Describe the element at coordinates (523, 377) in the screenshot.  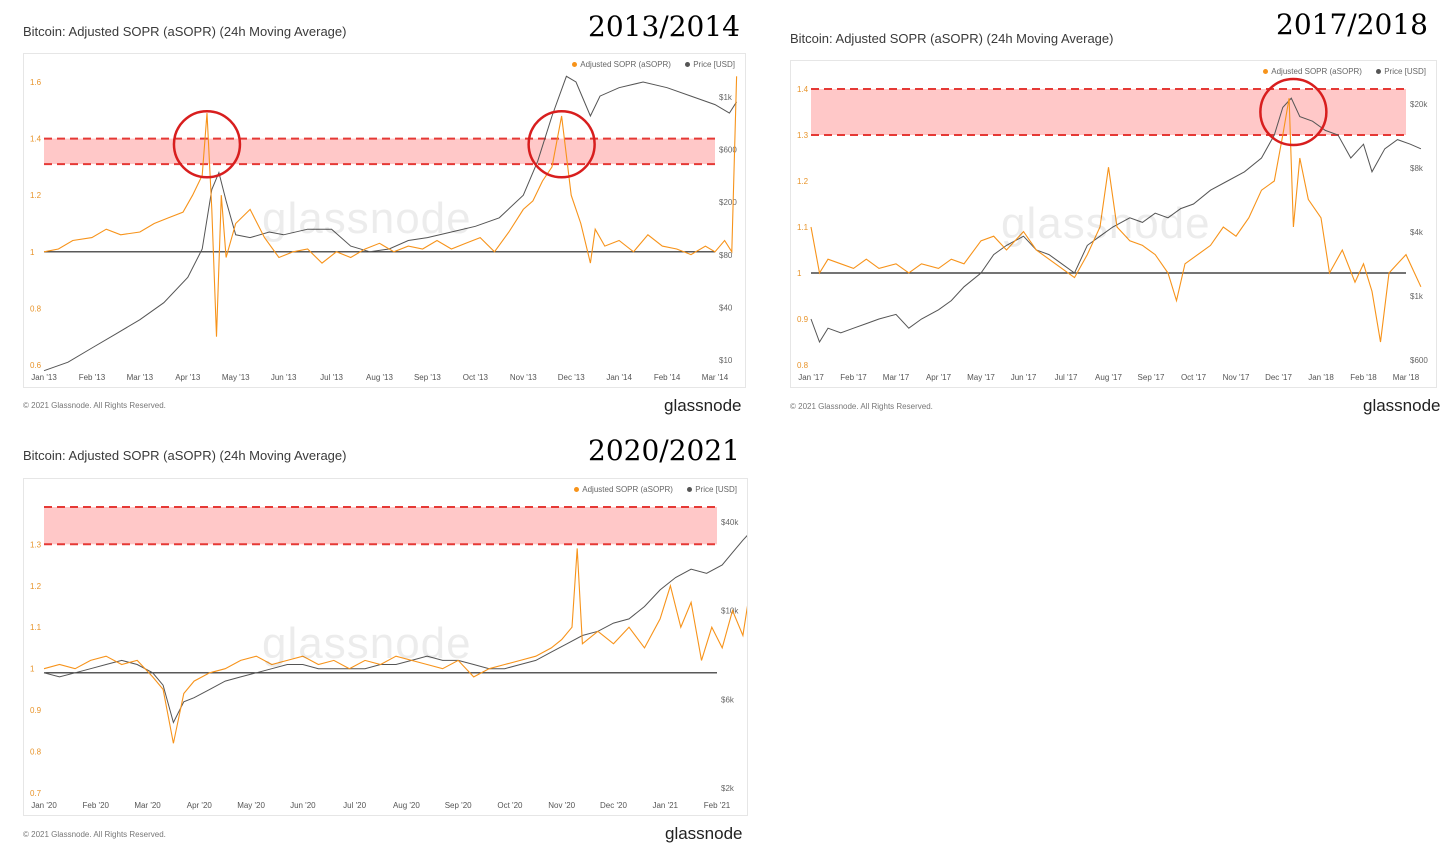
I see `x-tick-label: Nov '13` at that location.